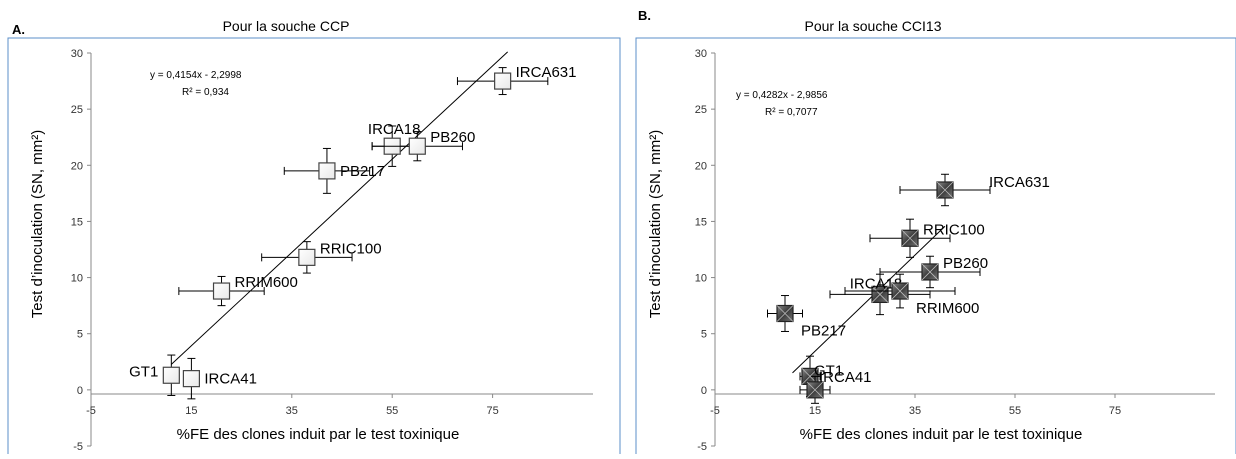 The width and height of the screenshot is (1236, 459). What do you see at coordinates (791, 112) in the screenshot?
I see `trendline-r2: R² = 0,7077` at bounding box center [791, 112].